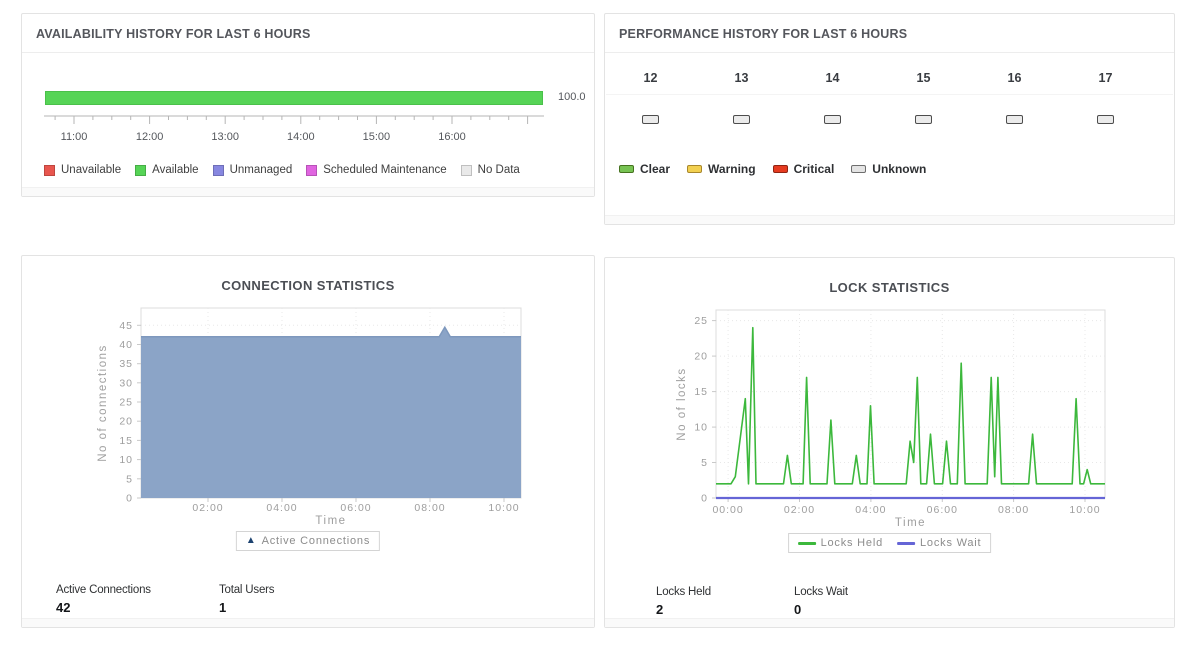 The width and height of the screenshot is (1200, 647). I want to click on svg-text: No of locks, so click(682, 403).